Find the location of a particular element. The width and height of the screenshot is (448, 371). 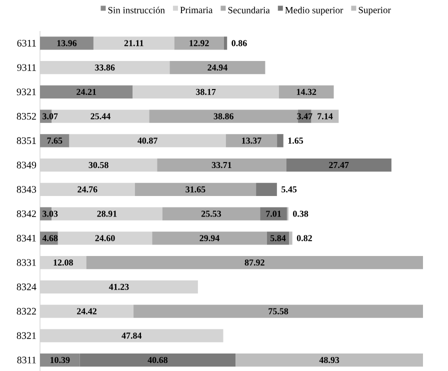

data-label: 7.14 is located at coordinates (325, 116).